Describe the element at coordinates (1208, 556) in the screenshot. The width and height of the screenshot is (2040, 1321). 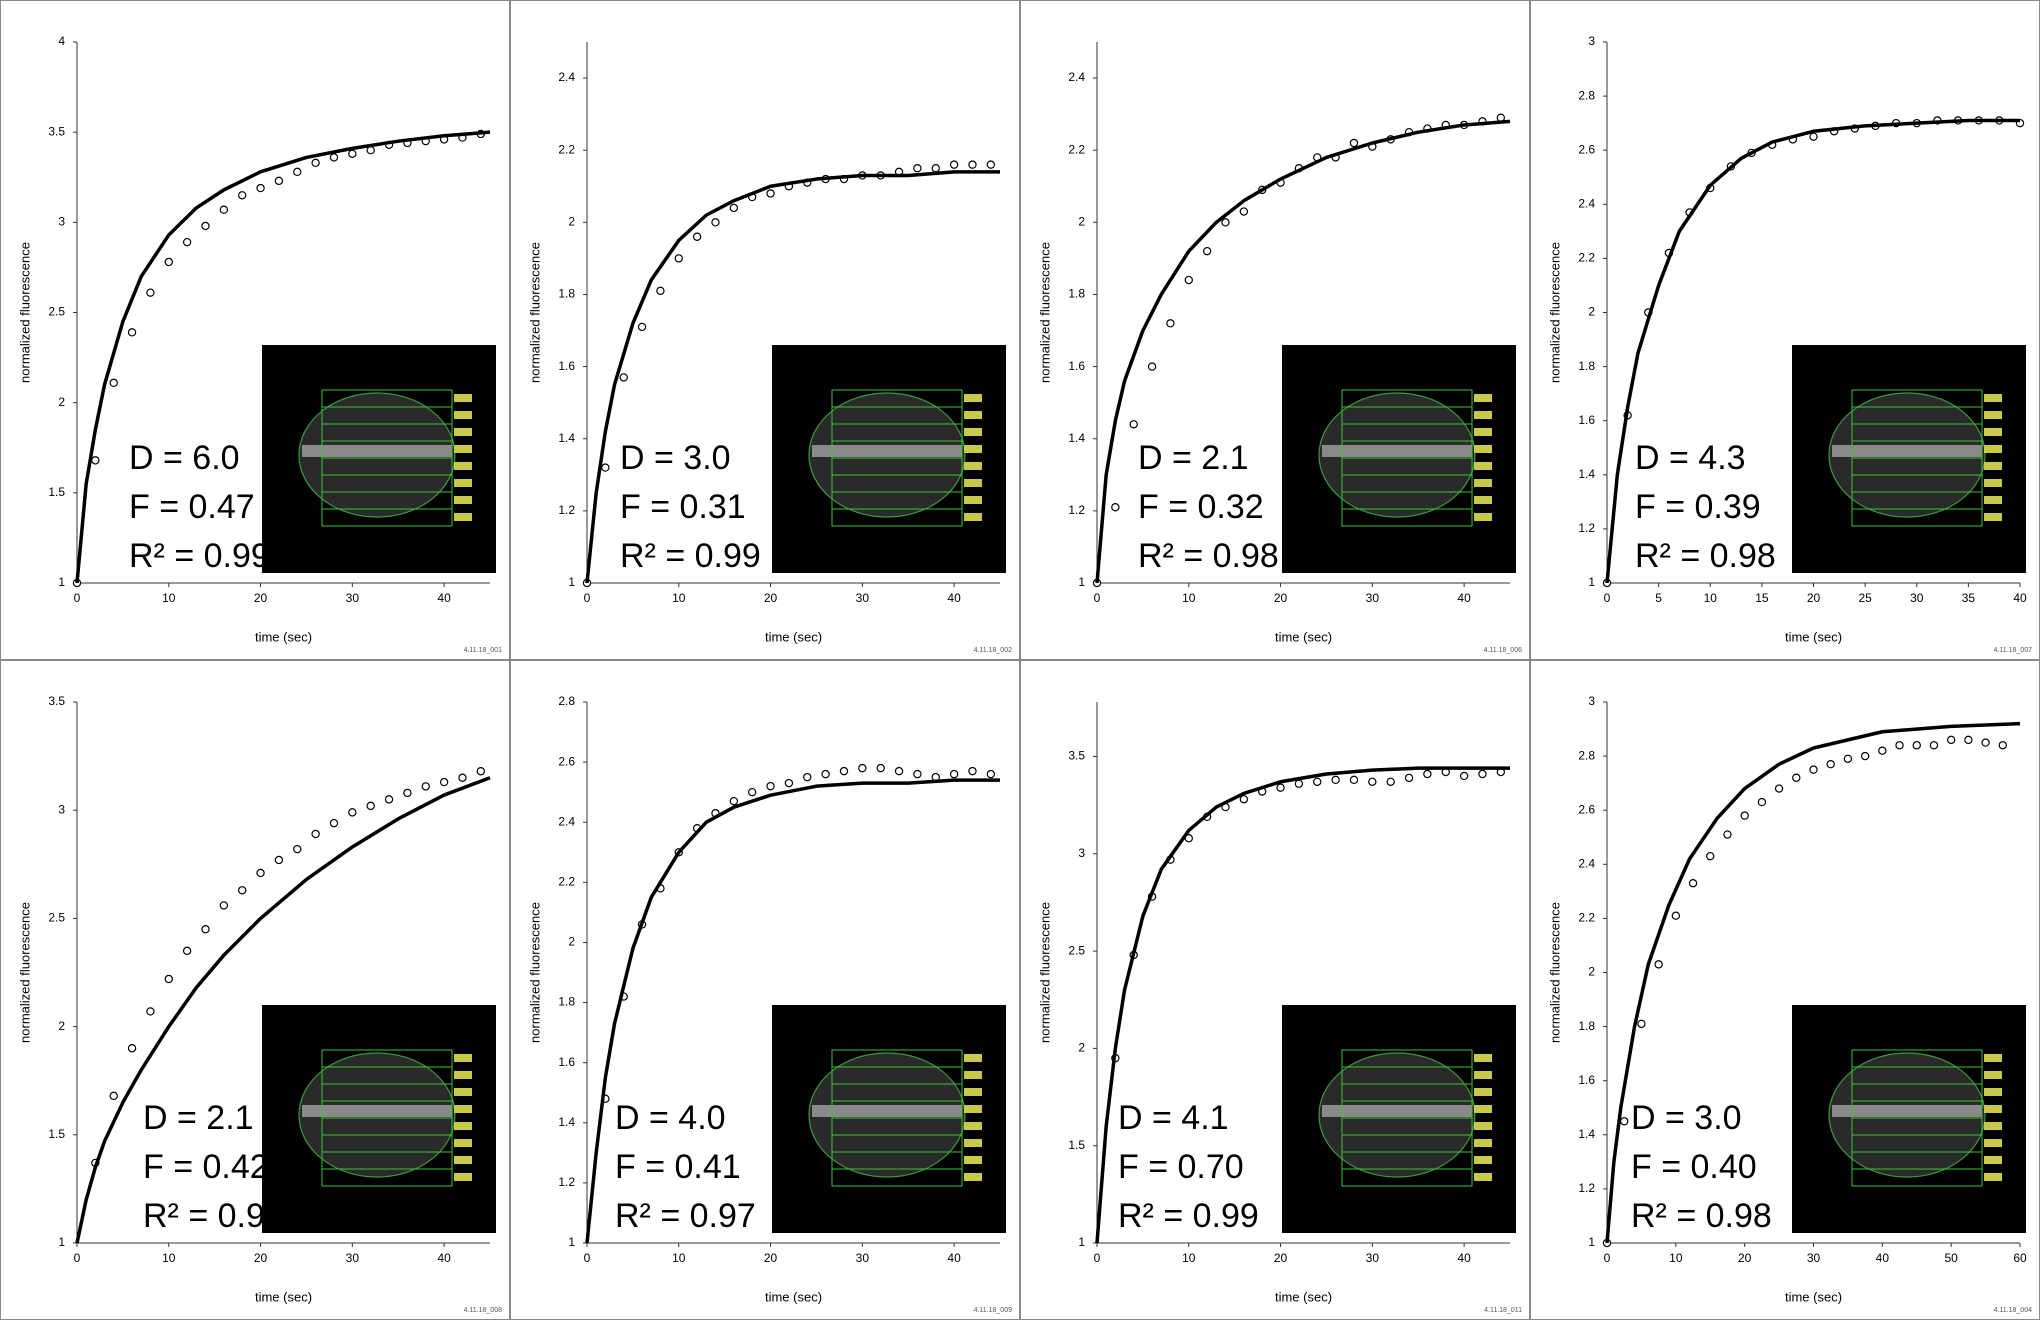
I see `annotation: R² = 0.98` at that location.